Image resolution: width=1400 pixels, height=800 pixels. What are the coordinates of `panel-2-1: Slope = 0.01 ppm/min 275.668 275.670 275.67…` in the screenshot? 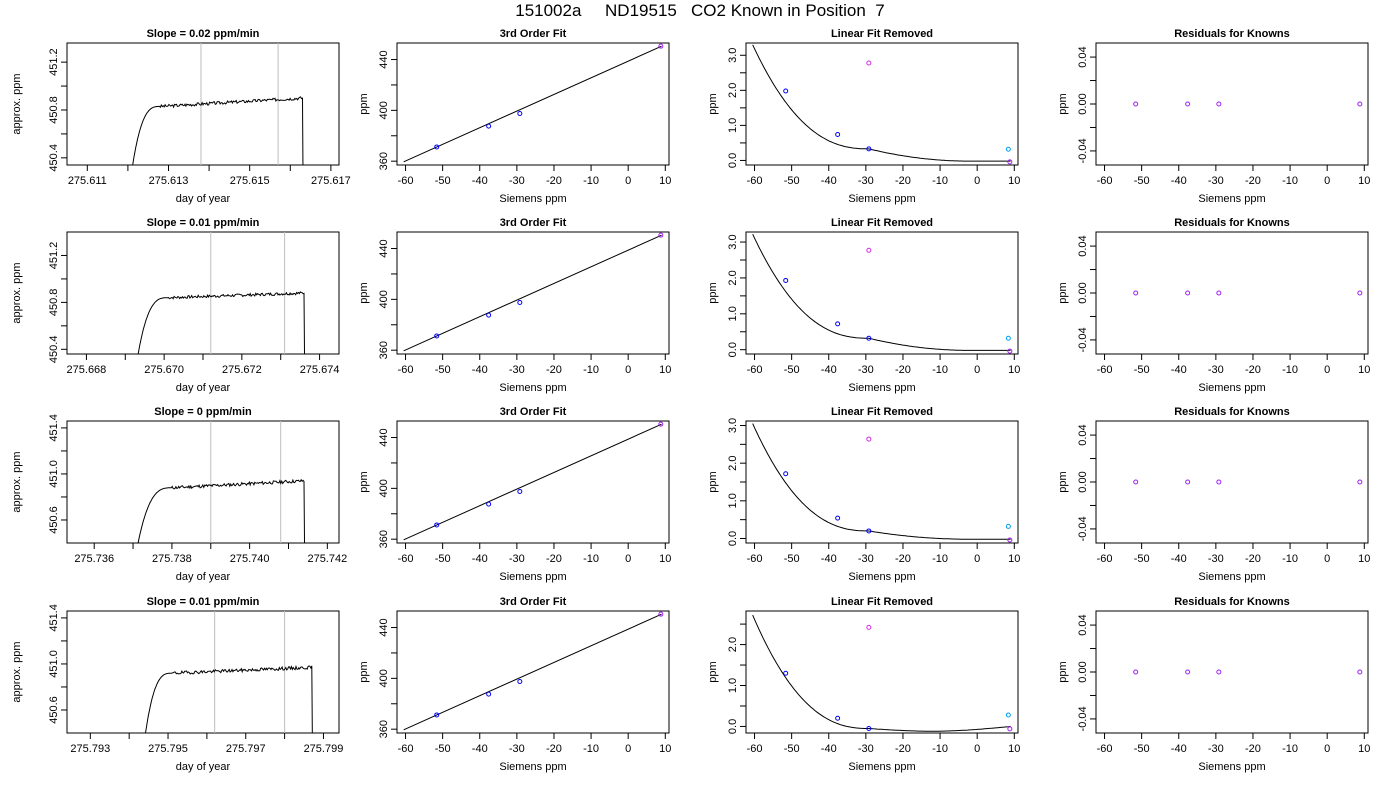 It's located at (175, 305).